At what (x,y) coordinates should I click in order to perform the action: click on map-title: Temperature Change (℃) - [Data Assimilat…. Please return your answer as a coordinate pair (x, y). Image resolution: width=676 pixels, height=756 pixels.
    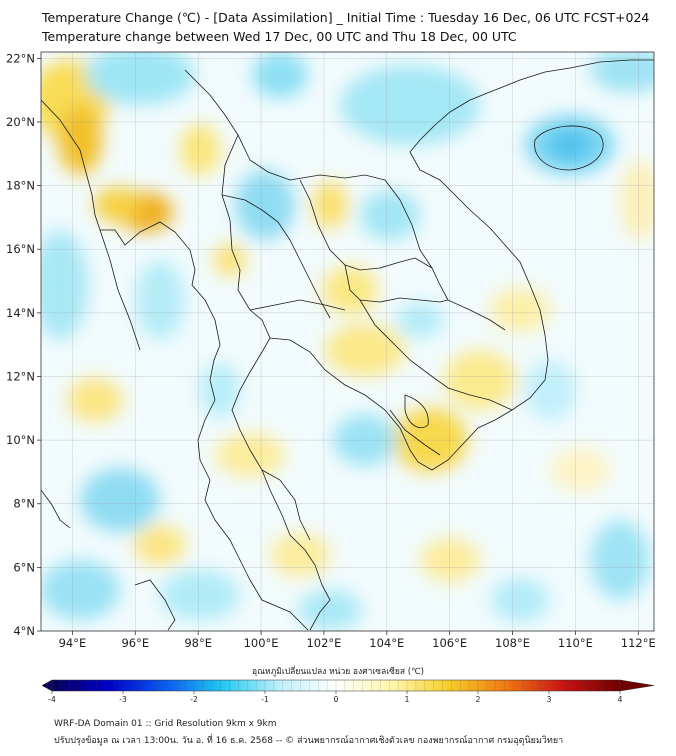
    Looking at the image, I should click on (346, 17).